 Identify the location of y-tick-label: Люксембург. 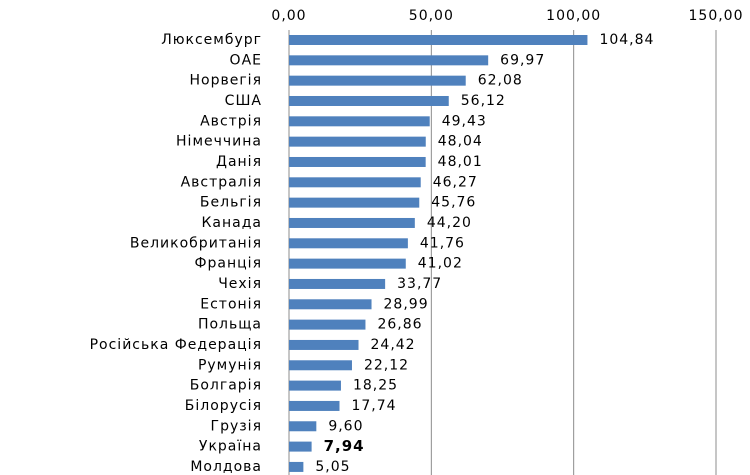
(211, 40).